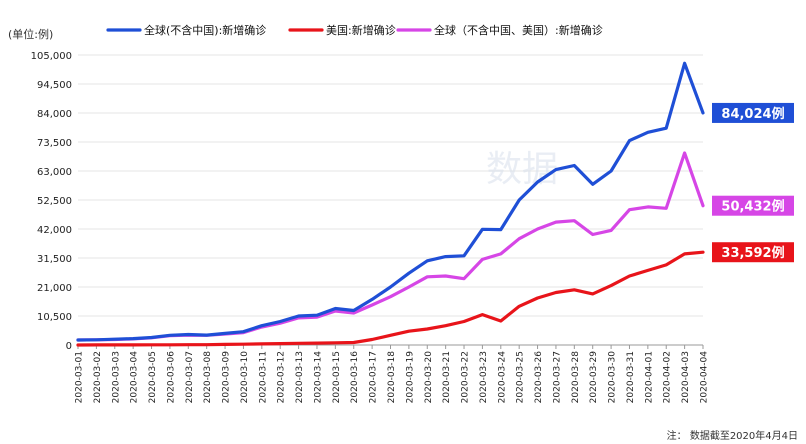  What do you see at coordinates (392, 377) in the screenshot?
I see `x-tick-label: 2020-03-18` at bounding box center [392, 377].